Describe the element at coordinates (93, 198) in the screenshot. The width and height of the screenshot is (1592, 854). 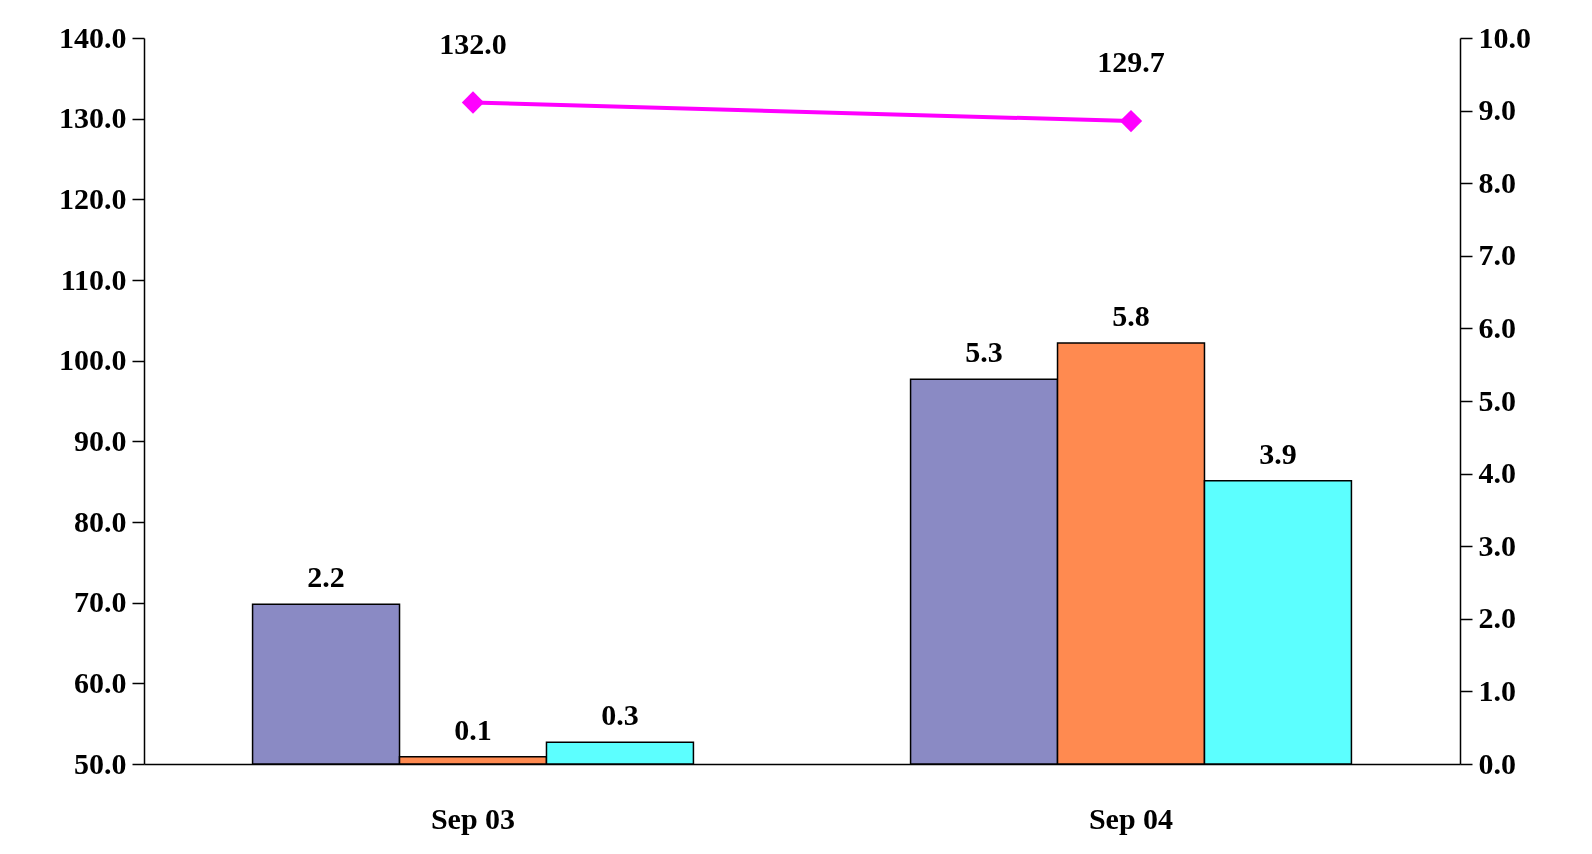
I see `y-tick-label: 120.0` at that location.